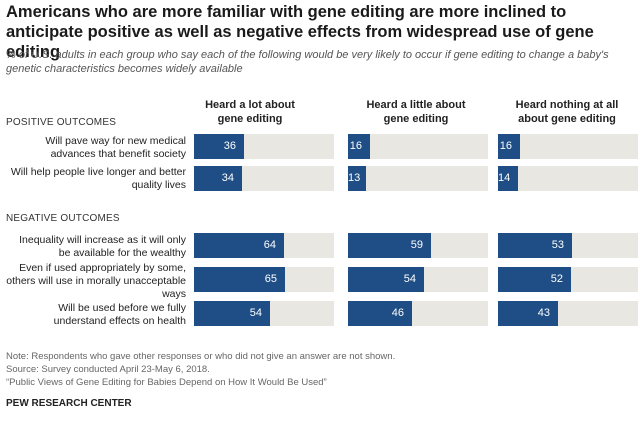  What do you see at coordinates (227, 178) in the screenshot?
I see `bar-value: 34` at bounding box center [227, 178].